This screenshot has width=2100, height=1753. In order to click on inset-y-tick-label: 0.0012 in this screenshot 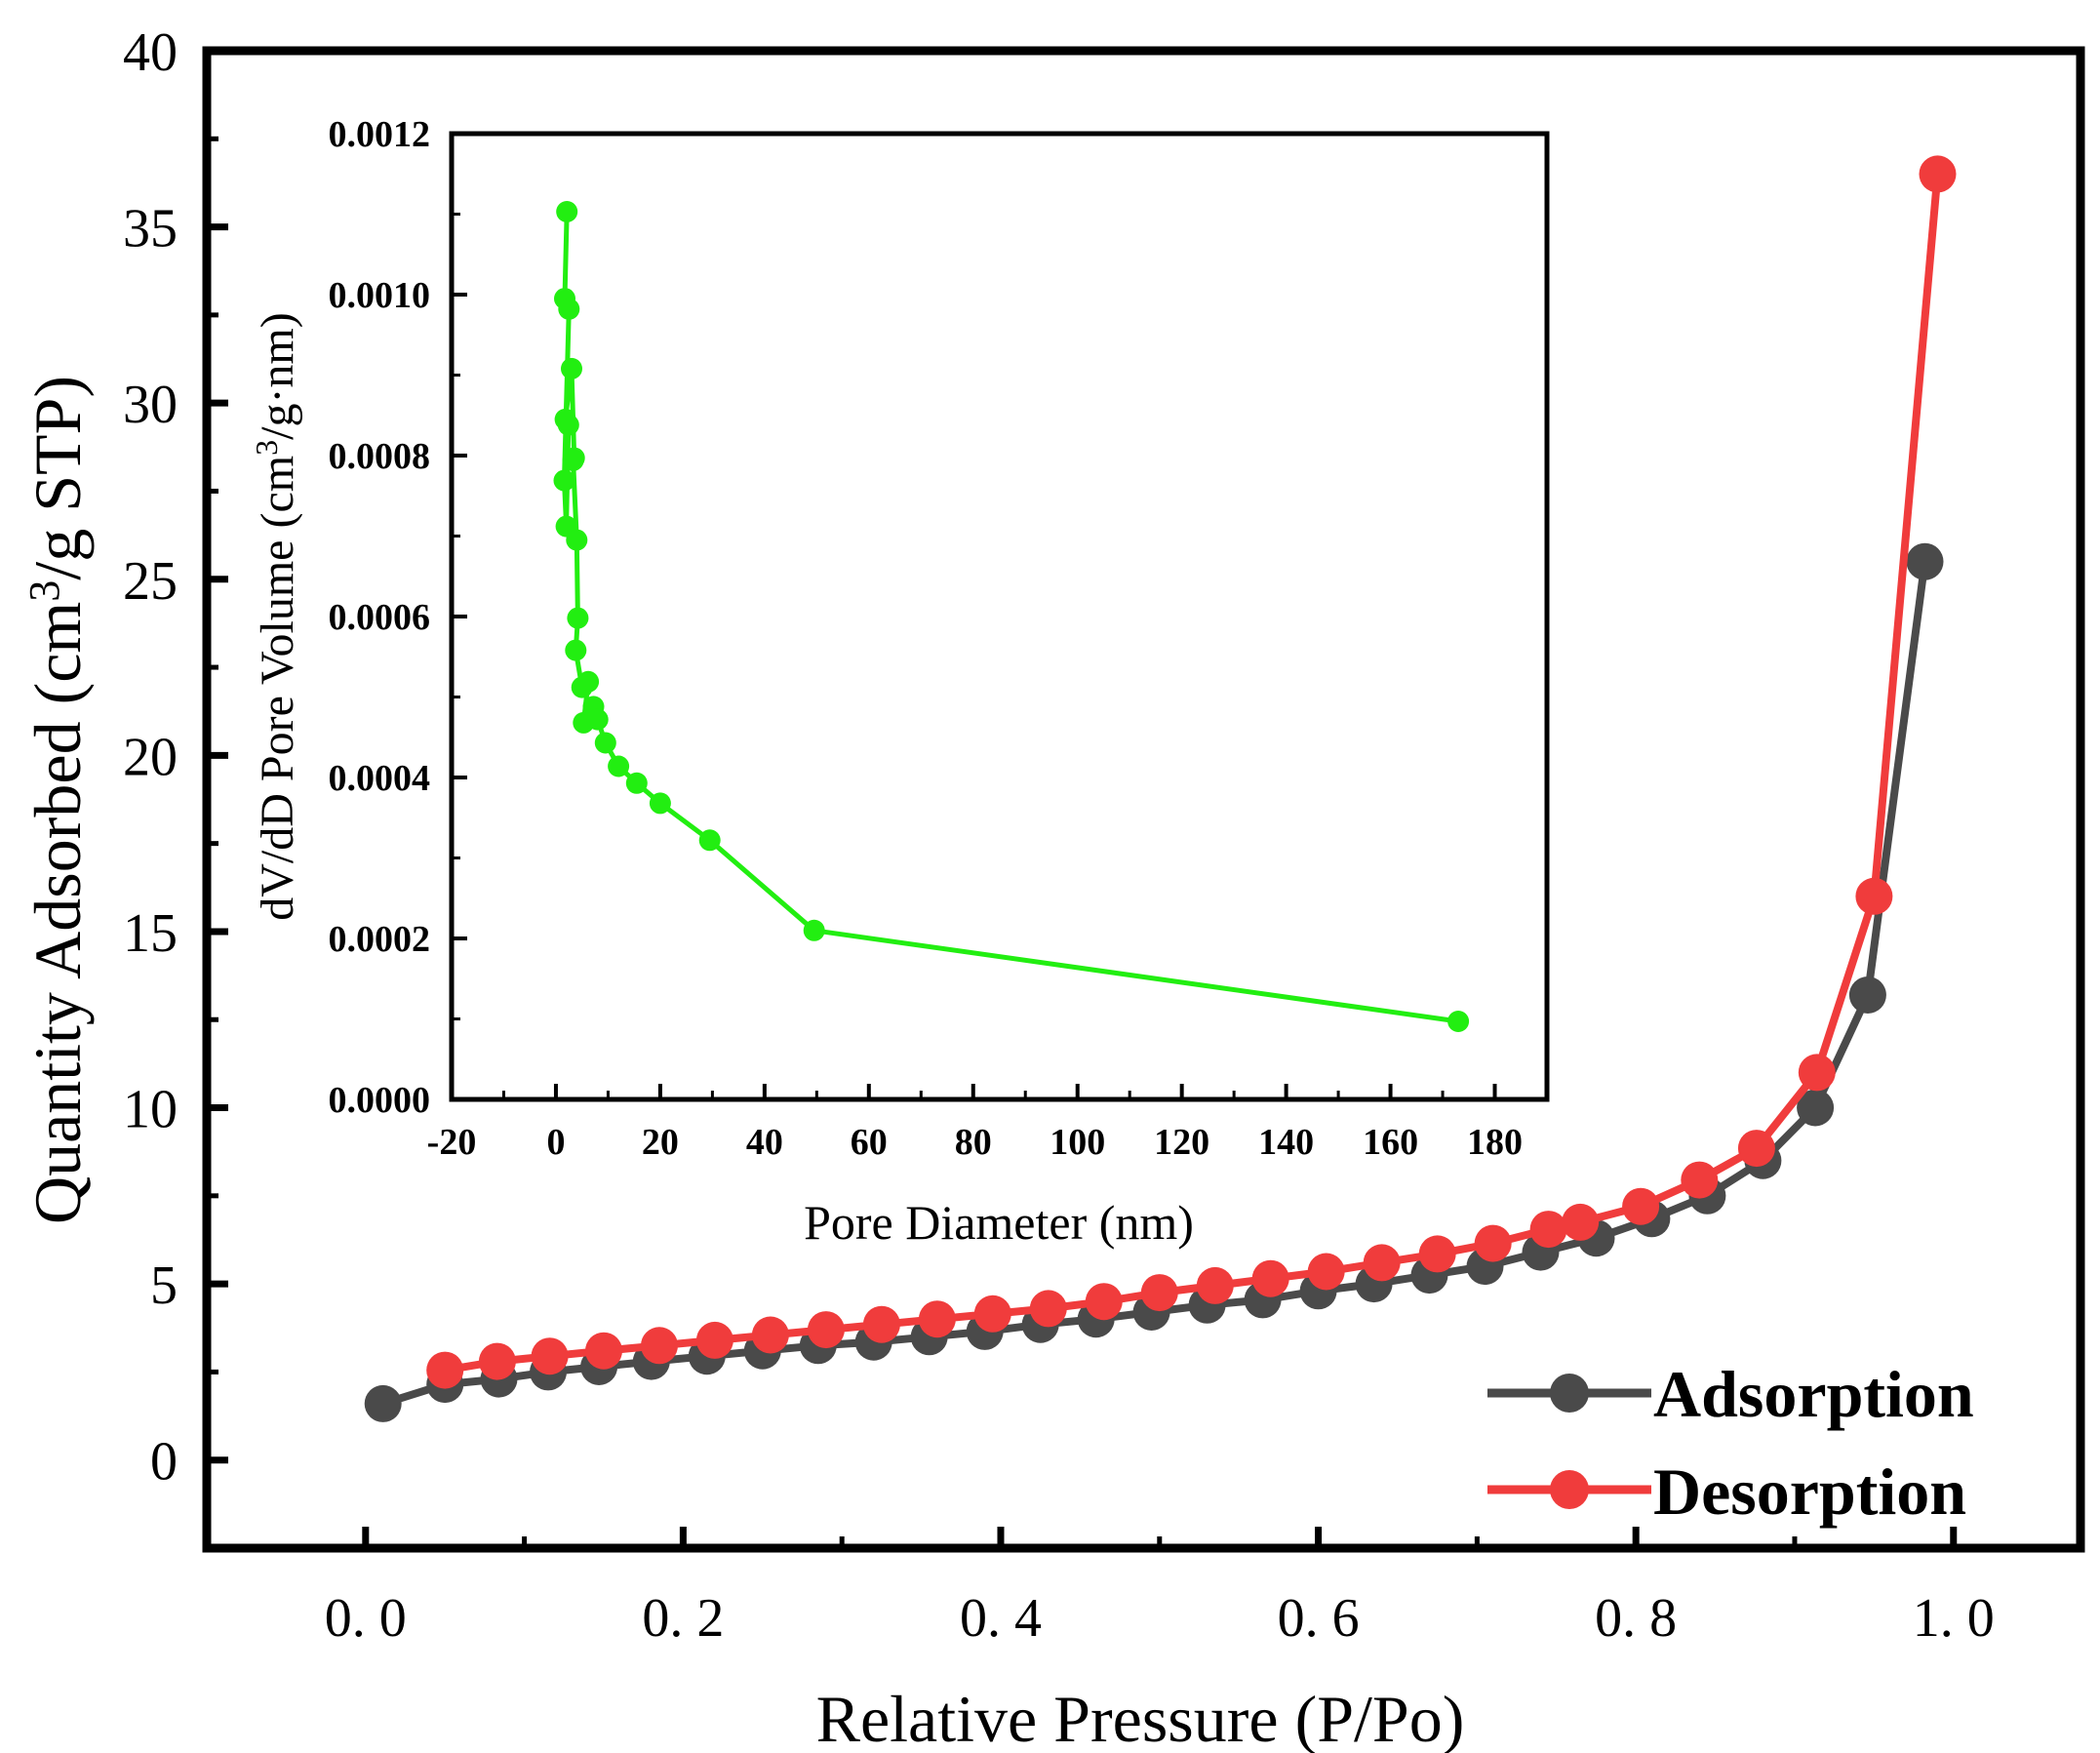, I will do `click(380, 134)`.